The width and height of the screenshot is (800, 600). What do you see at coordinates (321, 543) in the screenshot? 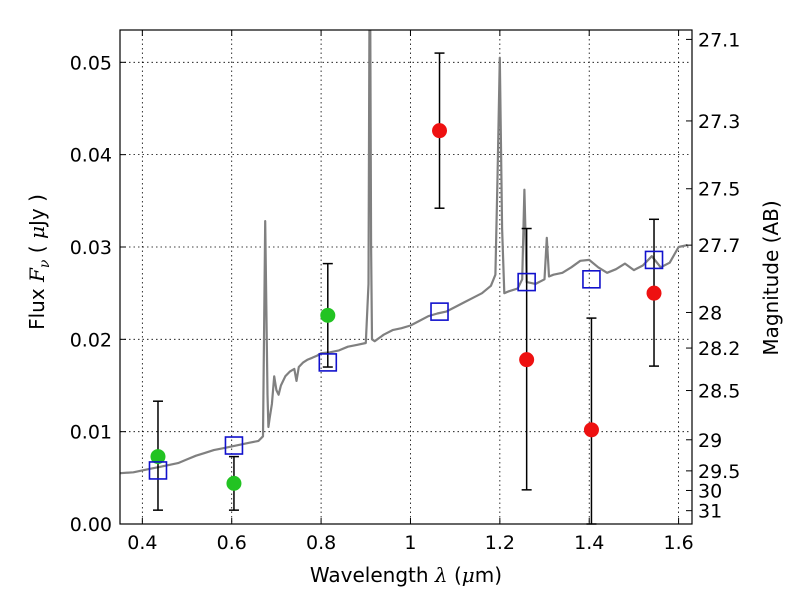
I see `x-tick-label: 0.8` at bounding box center [321, 543].